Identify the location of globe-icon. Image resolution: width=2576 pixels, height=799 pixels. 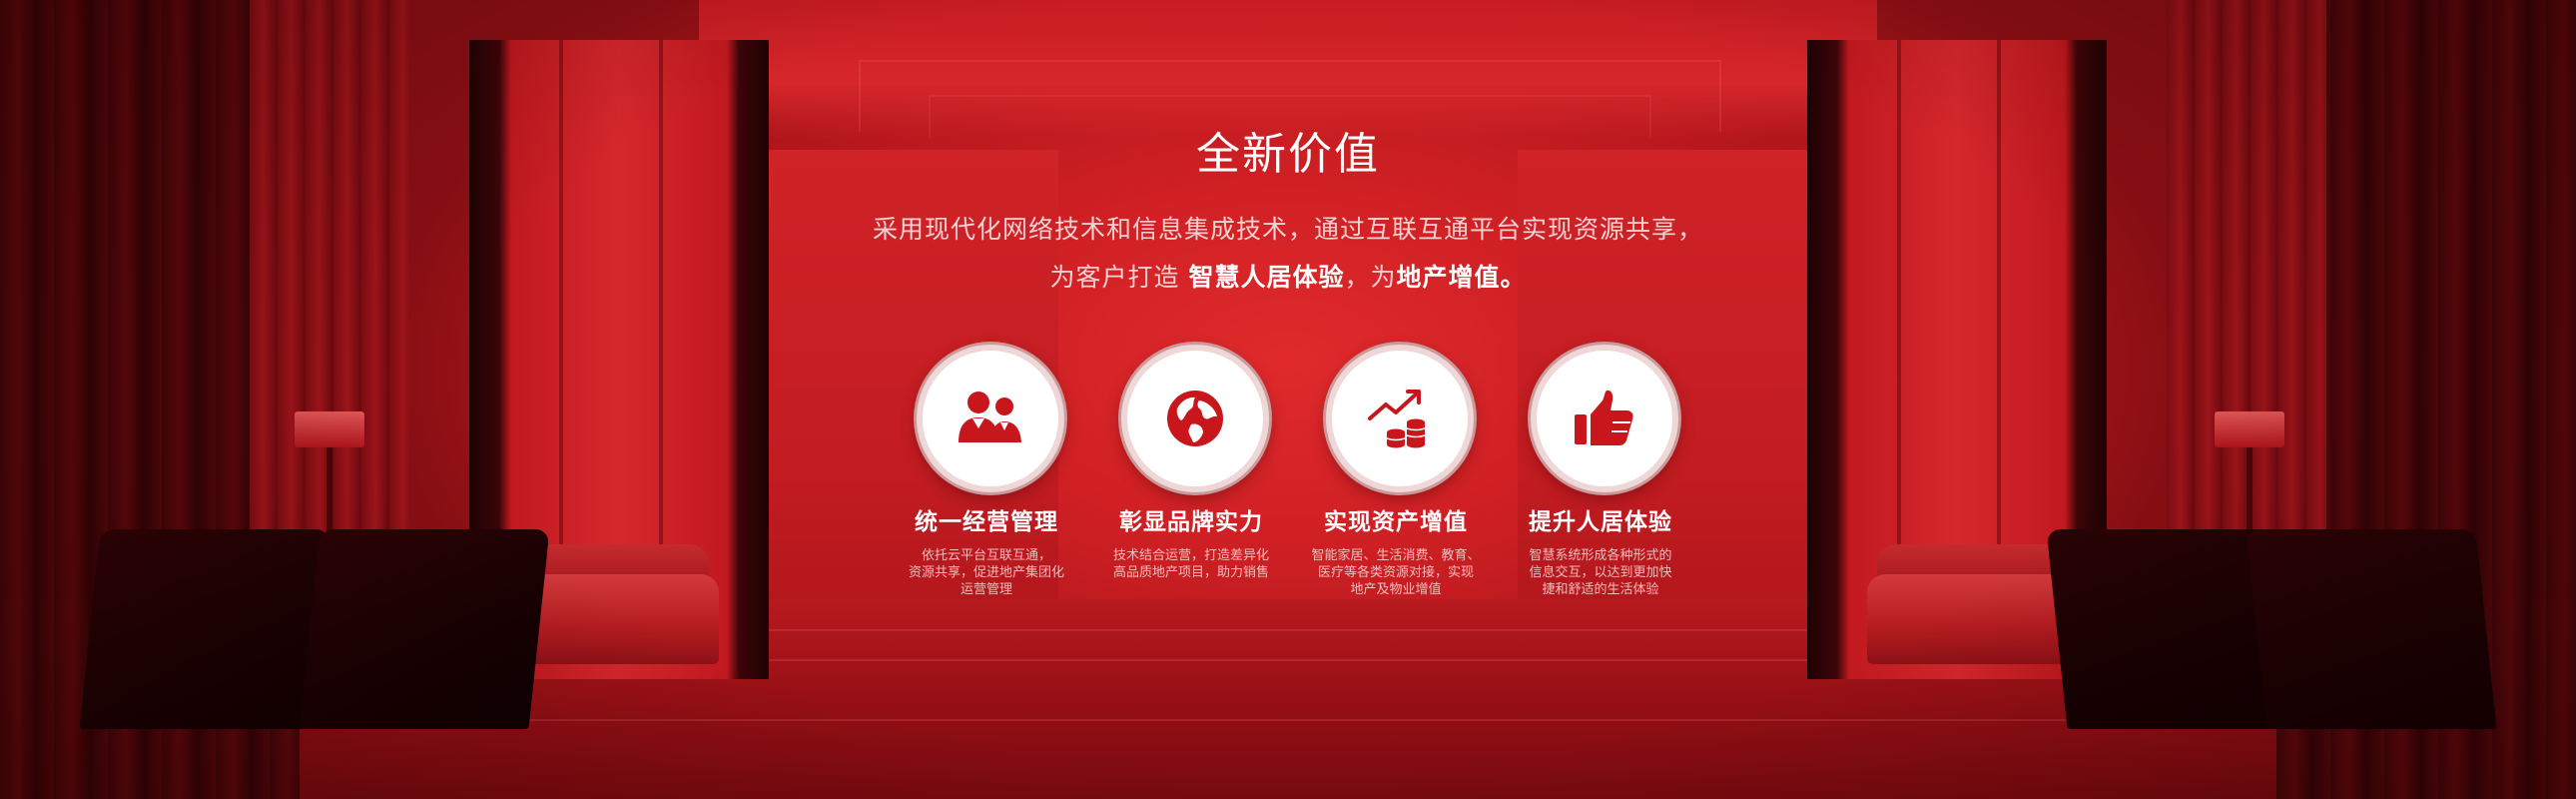
(1195, 419).